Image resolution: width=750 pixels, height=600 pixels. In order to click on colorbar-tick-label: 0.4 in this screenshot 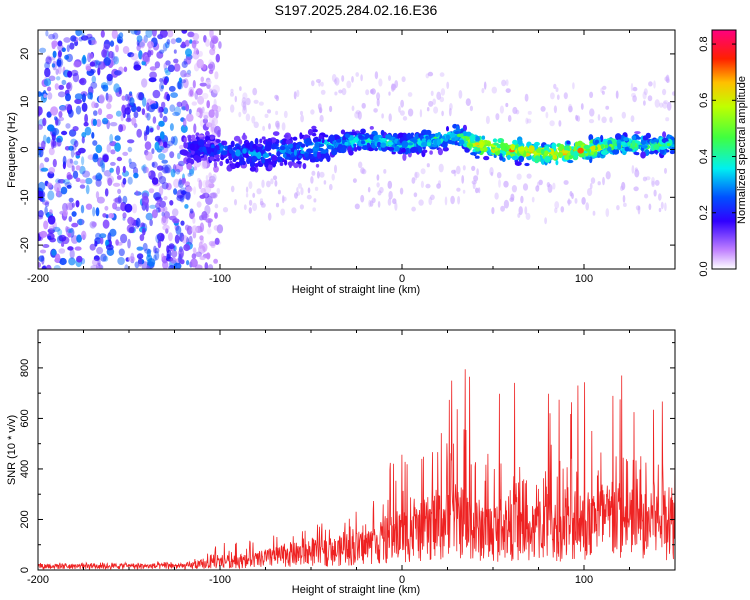, I will do `click(704, 156)`.